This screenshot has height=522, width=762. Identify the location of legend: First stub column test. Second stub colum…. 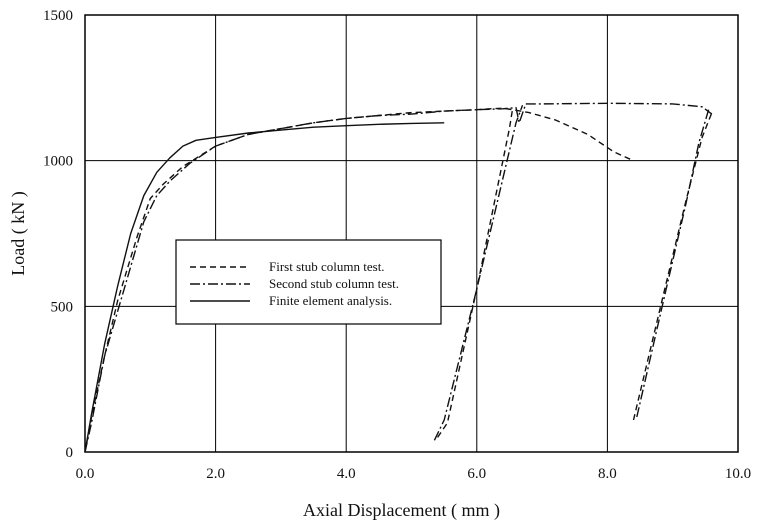
(308, 282).